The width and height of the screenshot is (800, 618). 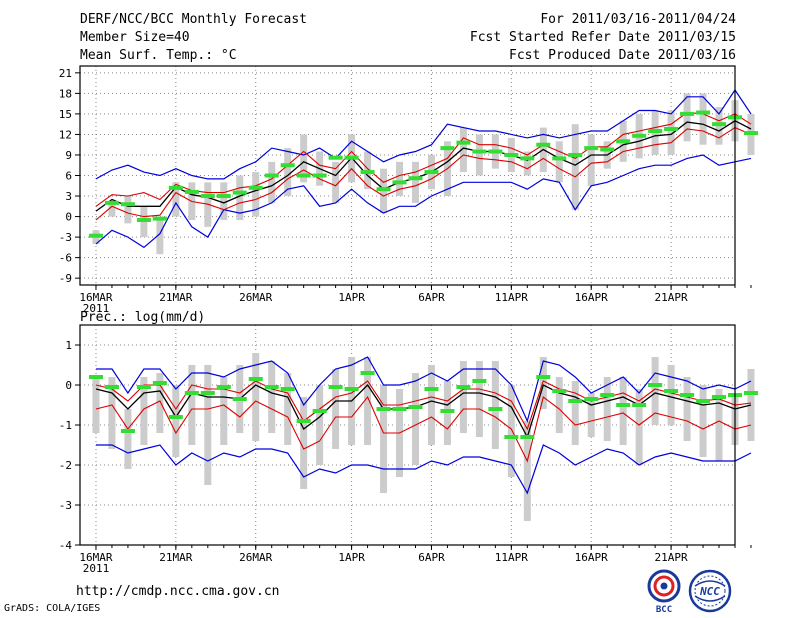 I want to click on ncc-logo: NCC, so click(x=710, y=591).